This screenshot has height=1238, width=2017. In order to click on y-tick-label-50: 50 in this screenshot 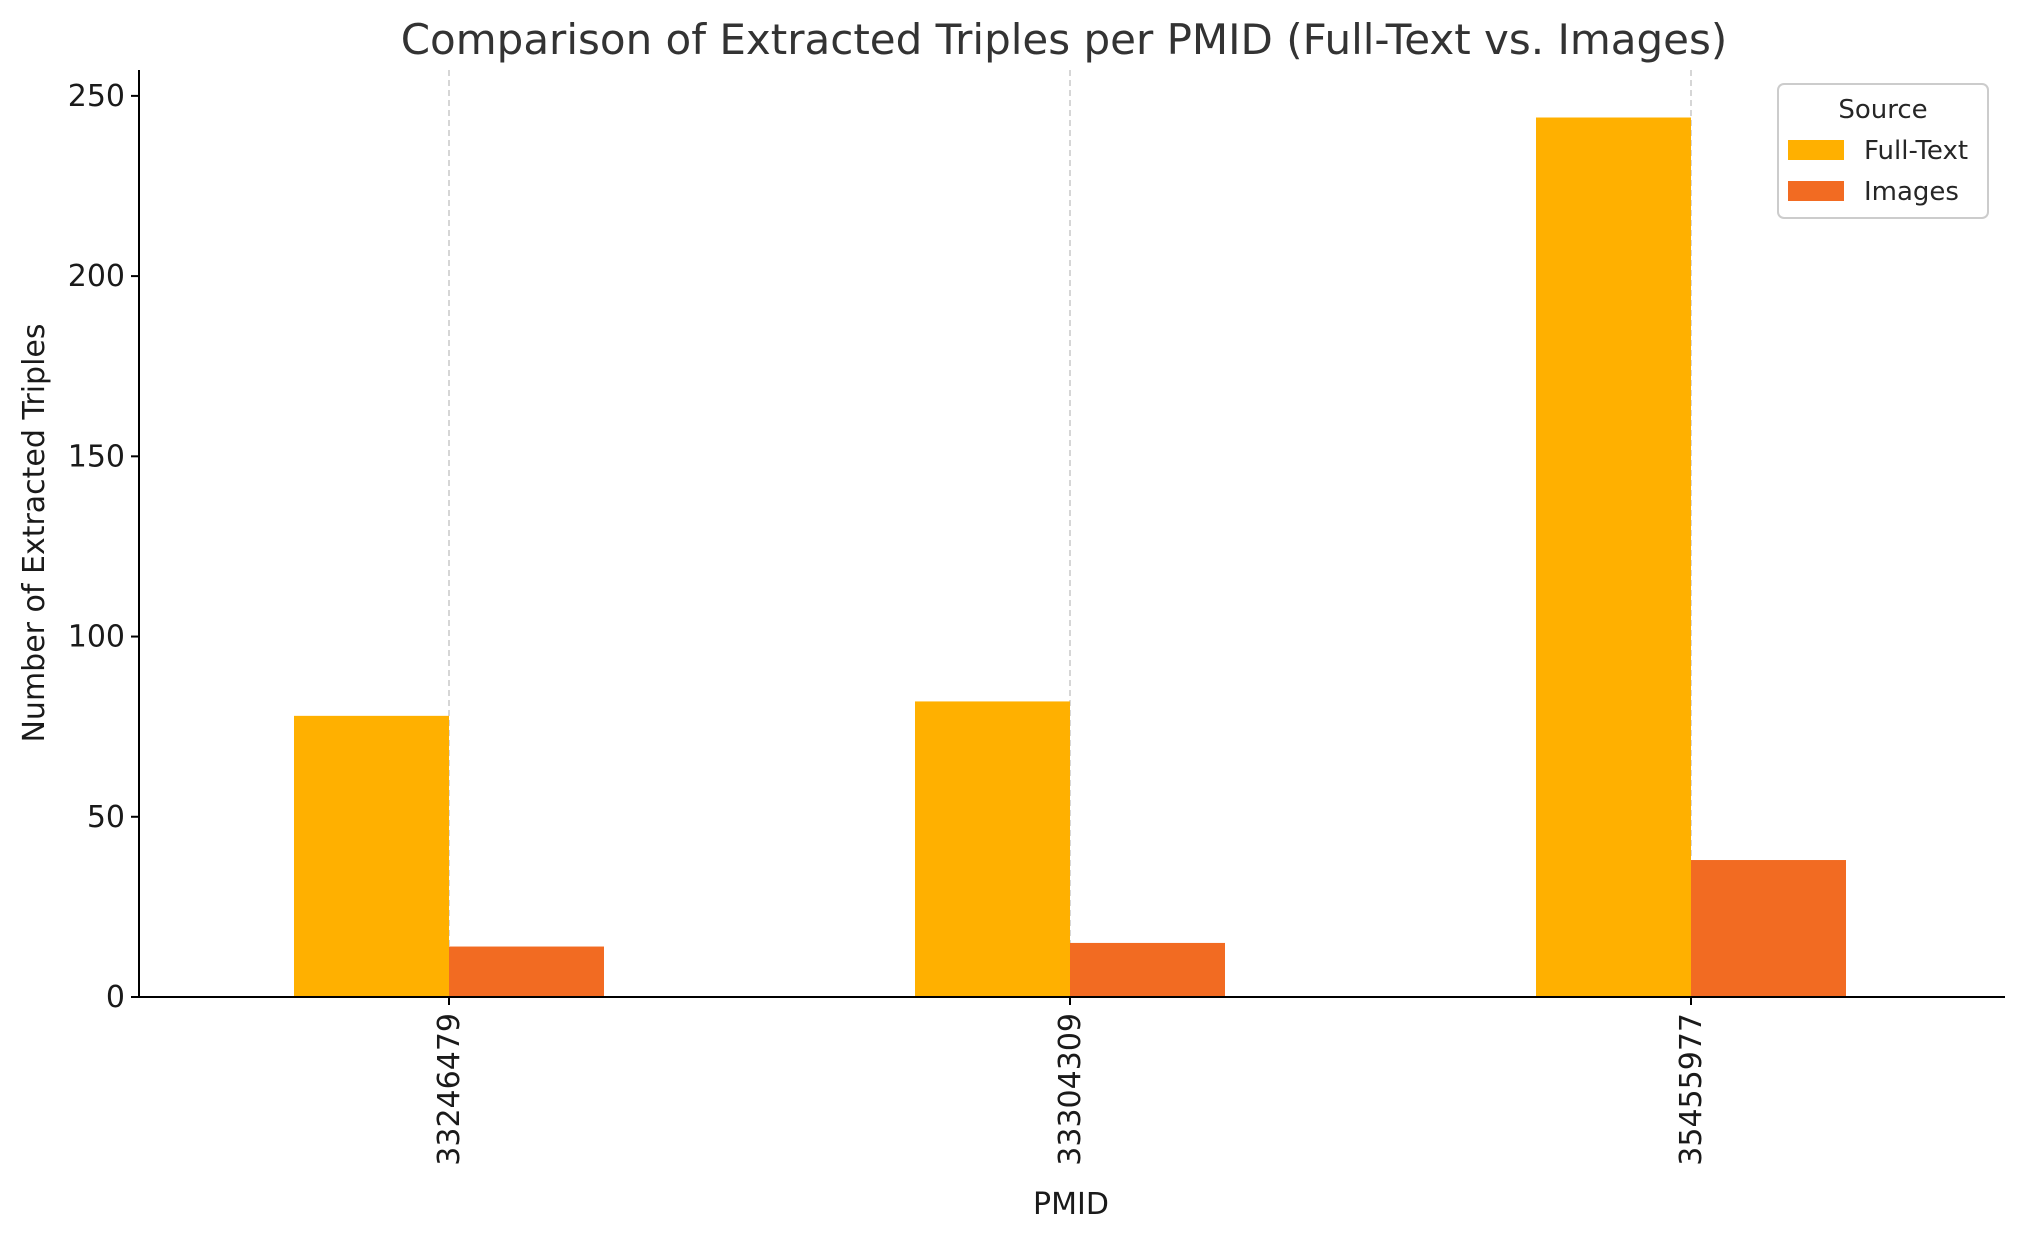, I will do `click(106, 817)`.